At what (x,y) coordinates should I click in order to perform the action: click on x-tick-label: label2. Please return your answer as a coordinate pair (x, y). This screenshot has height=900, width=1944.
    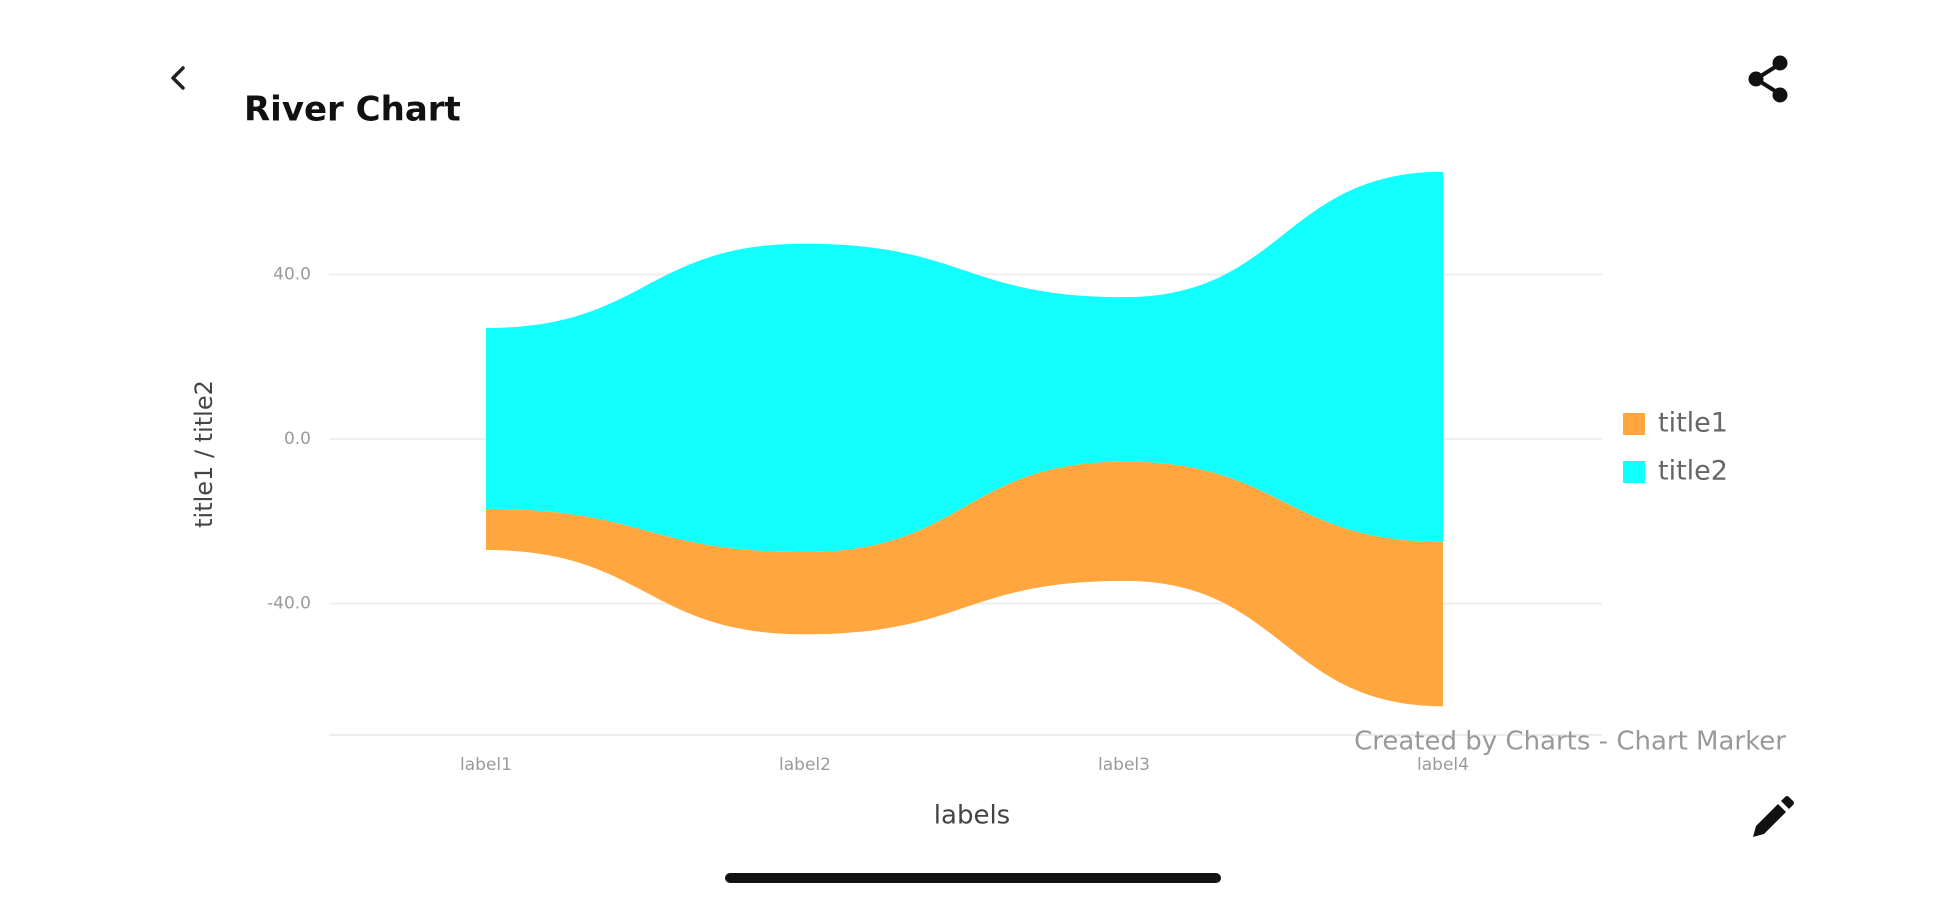
    Looking at the image, I should click on (805, 765).